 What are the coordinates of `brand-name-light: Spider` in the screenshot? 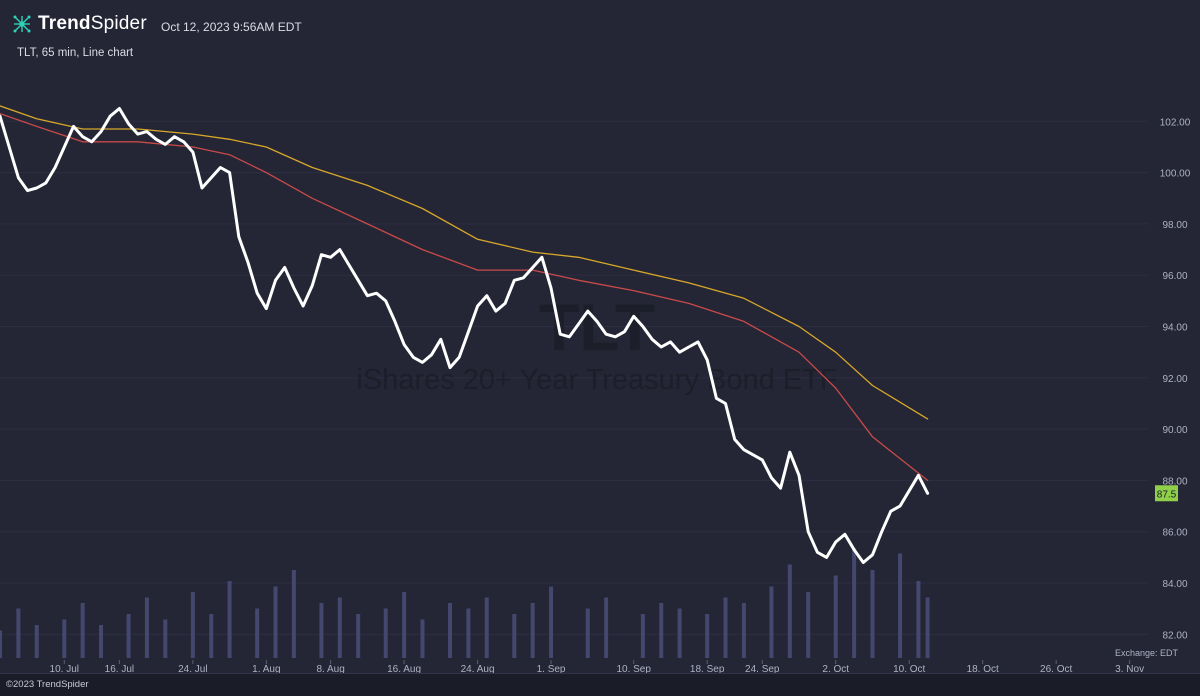 It's located at (118, 23).